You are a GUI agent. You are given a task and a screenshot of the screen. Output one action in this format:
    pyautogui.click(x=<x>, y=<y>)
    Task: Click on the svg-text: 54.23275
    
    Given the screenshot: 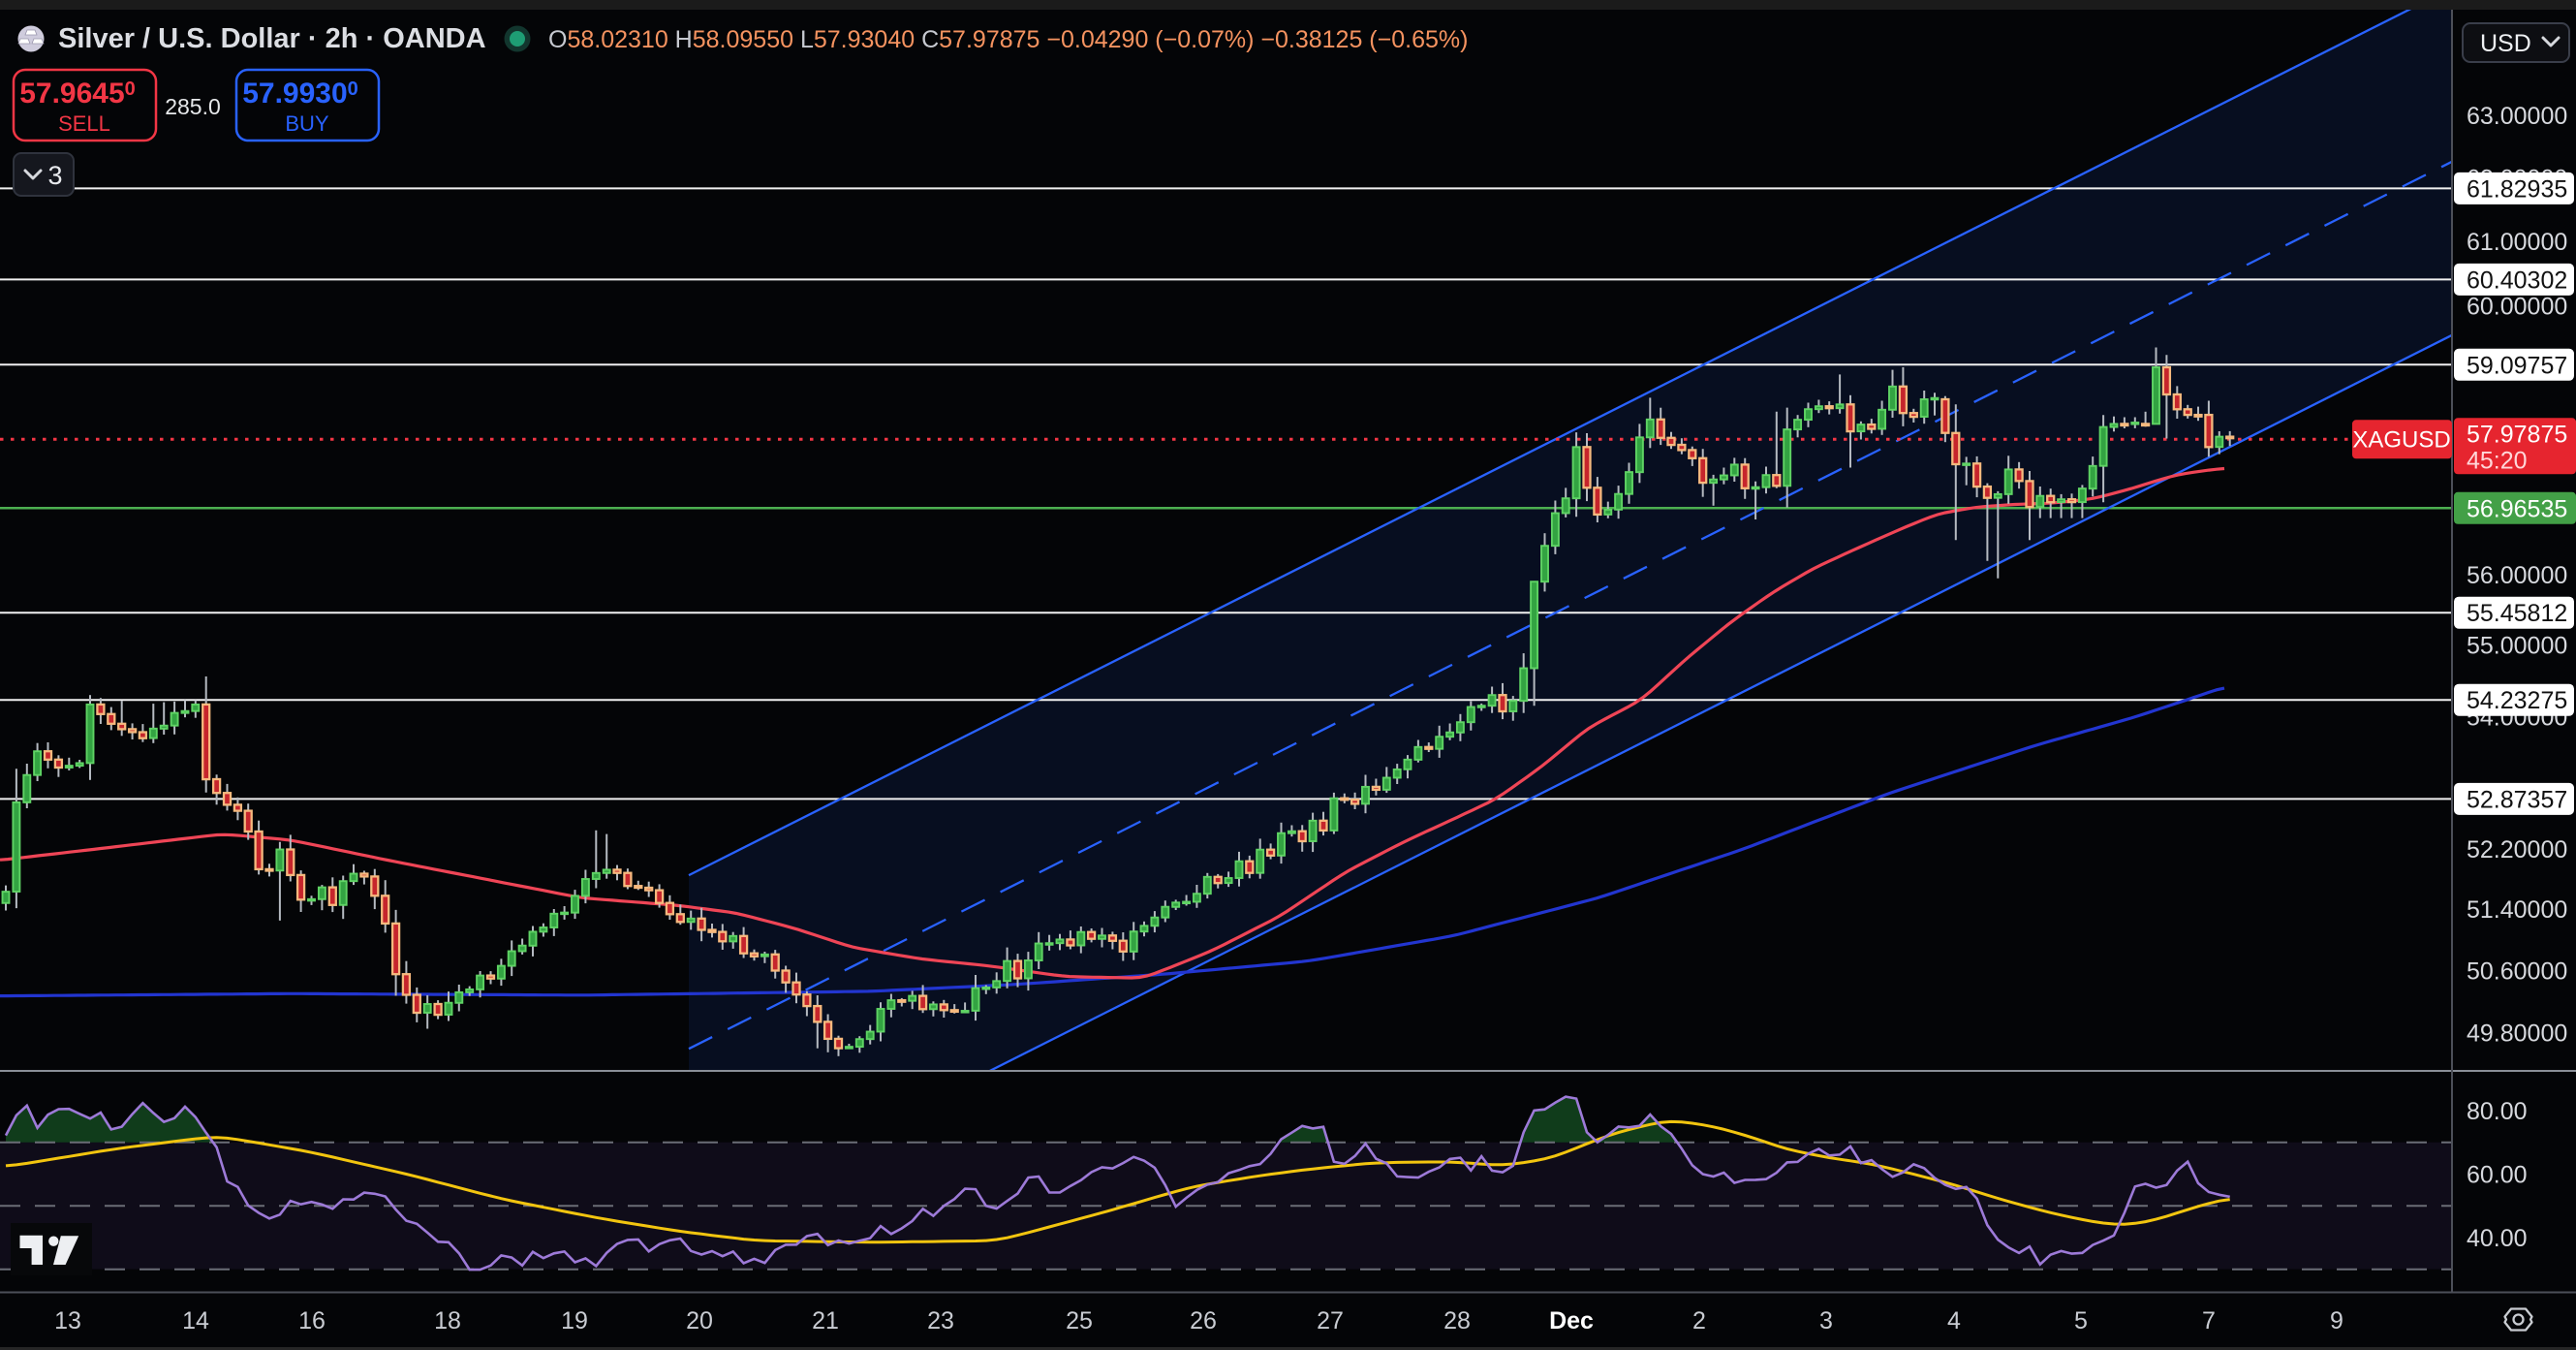 What is the action you would take?
    pyautogui.click(x=2517, y=700)
    